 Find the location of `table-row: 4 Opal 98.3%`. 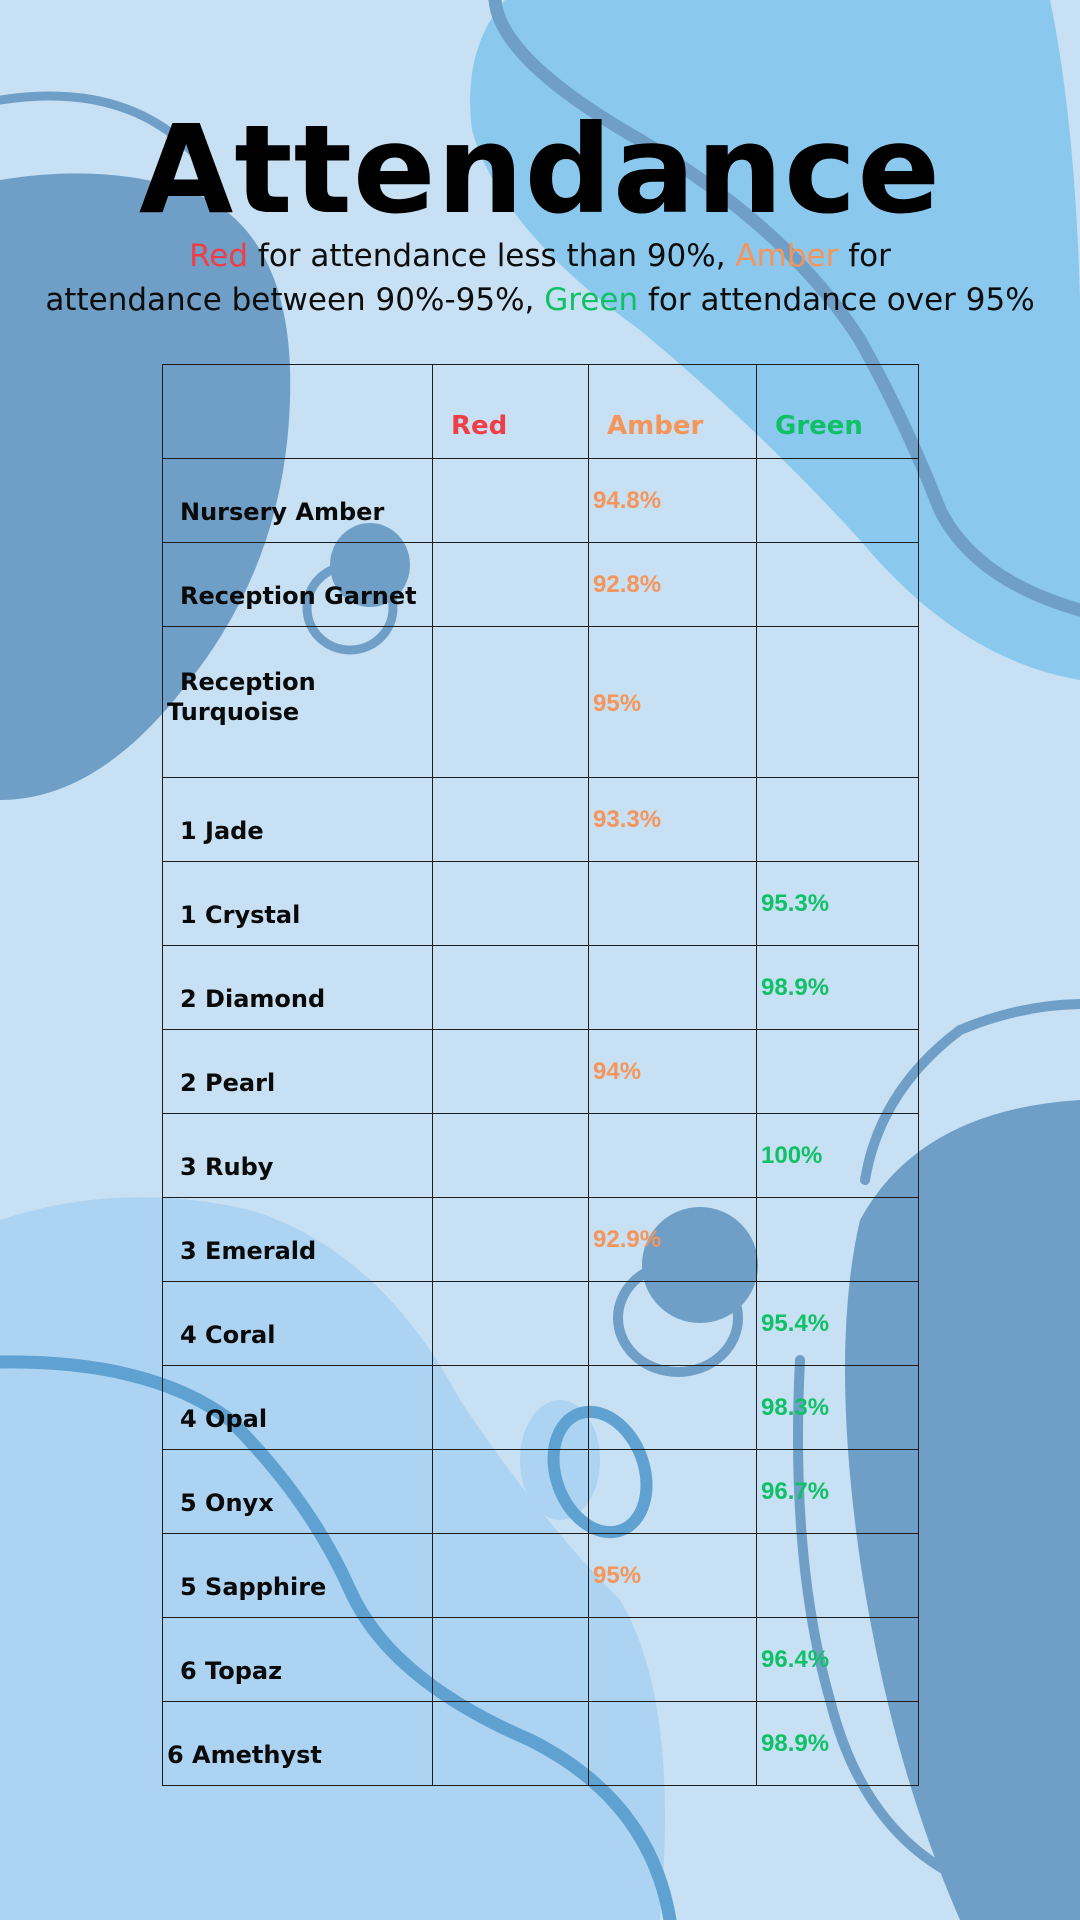

table-row: 4 Opal 98.3% is located at coordinates (540, 1407).